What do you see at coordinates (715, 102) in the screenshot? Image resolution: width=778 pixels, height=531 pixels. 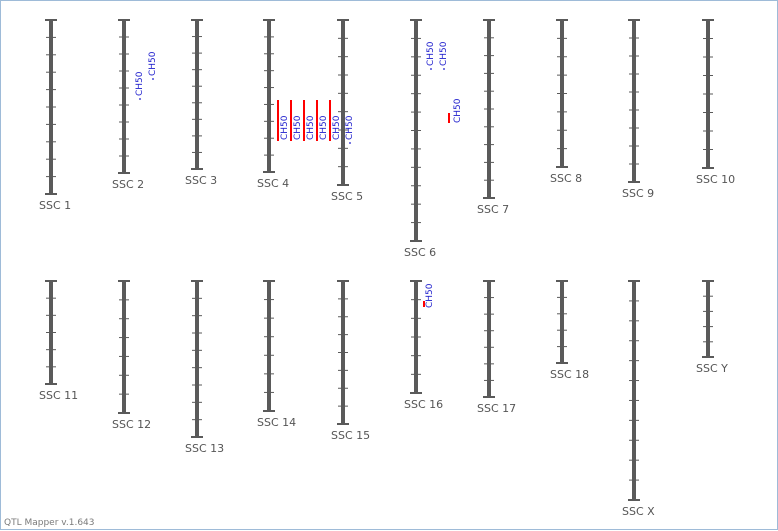 I see `chromosome-ssc-10: SSC 10` at bounding box center [715, 102].